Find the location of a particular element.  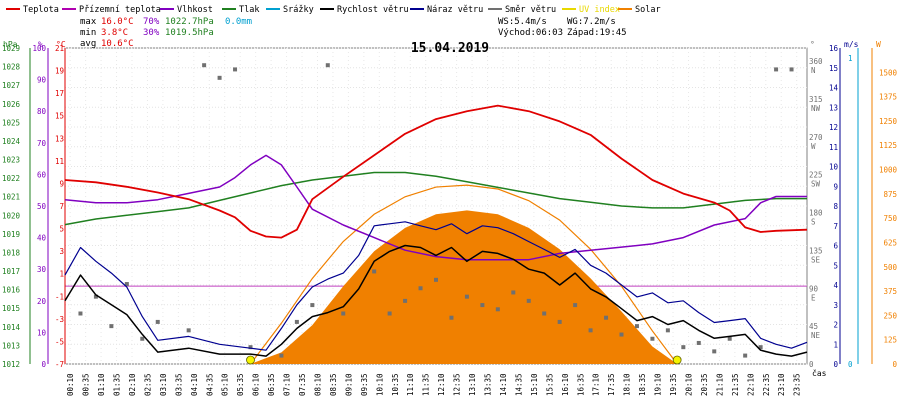

stat-max-temp: 16.0°C is located at coordinates (117, 22).